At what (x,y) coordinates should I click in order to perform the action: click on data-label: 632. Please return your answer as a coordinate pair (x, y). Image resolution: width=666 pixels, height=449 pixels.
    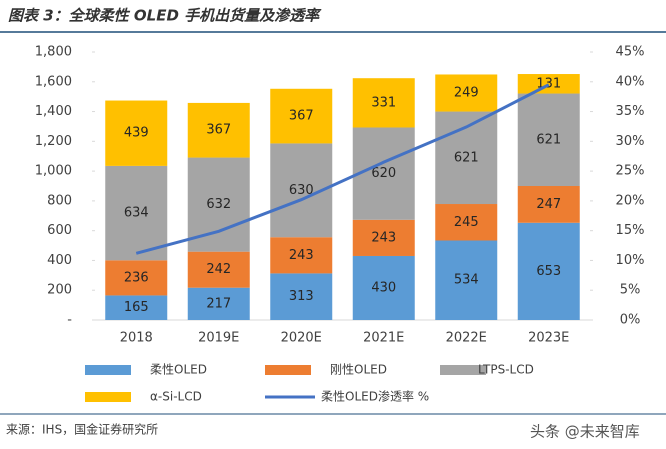
    Looking at the image, I should click on (218, 204).